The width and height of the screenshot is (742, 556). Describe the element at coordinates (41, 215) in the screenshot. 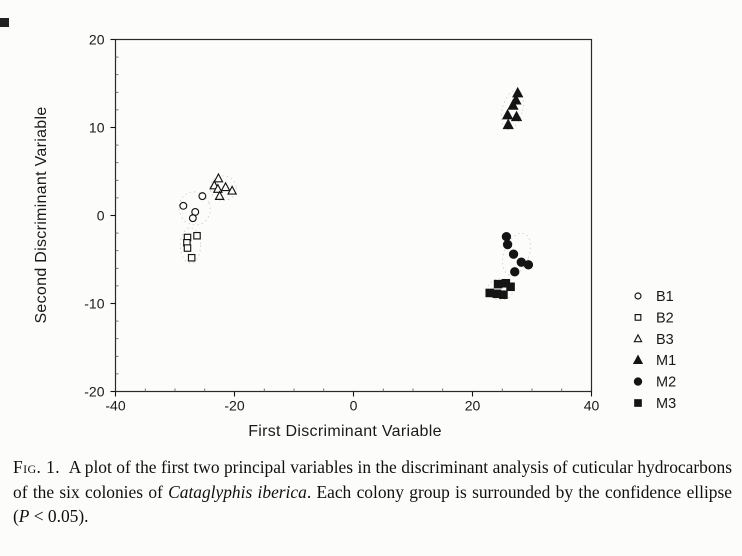

I see `y-axis-title: Second Discriminant Variable` at that location.